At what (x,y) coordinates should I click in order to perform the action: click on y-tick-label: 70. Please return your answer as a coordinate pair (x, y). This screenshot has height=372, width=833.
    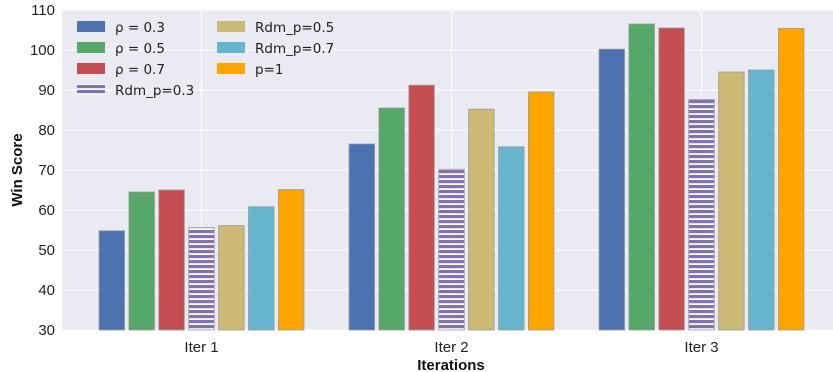
    Looking at the image, I should click on (46, 170).